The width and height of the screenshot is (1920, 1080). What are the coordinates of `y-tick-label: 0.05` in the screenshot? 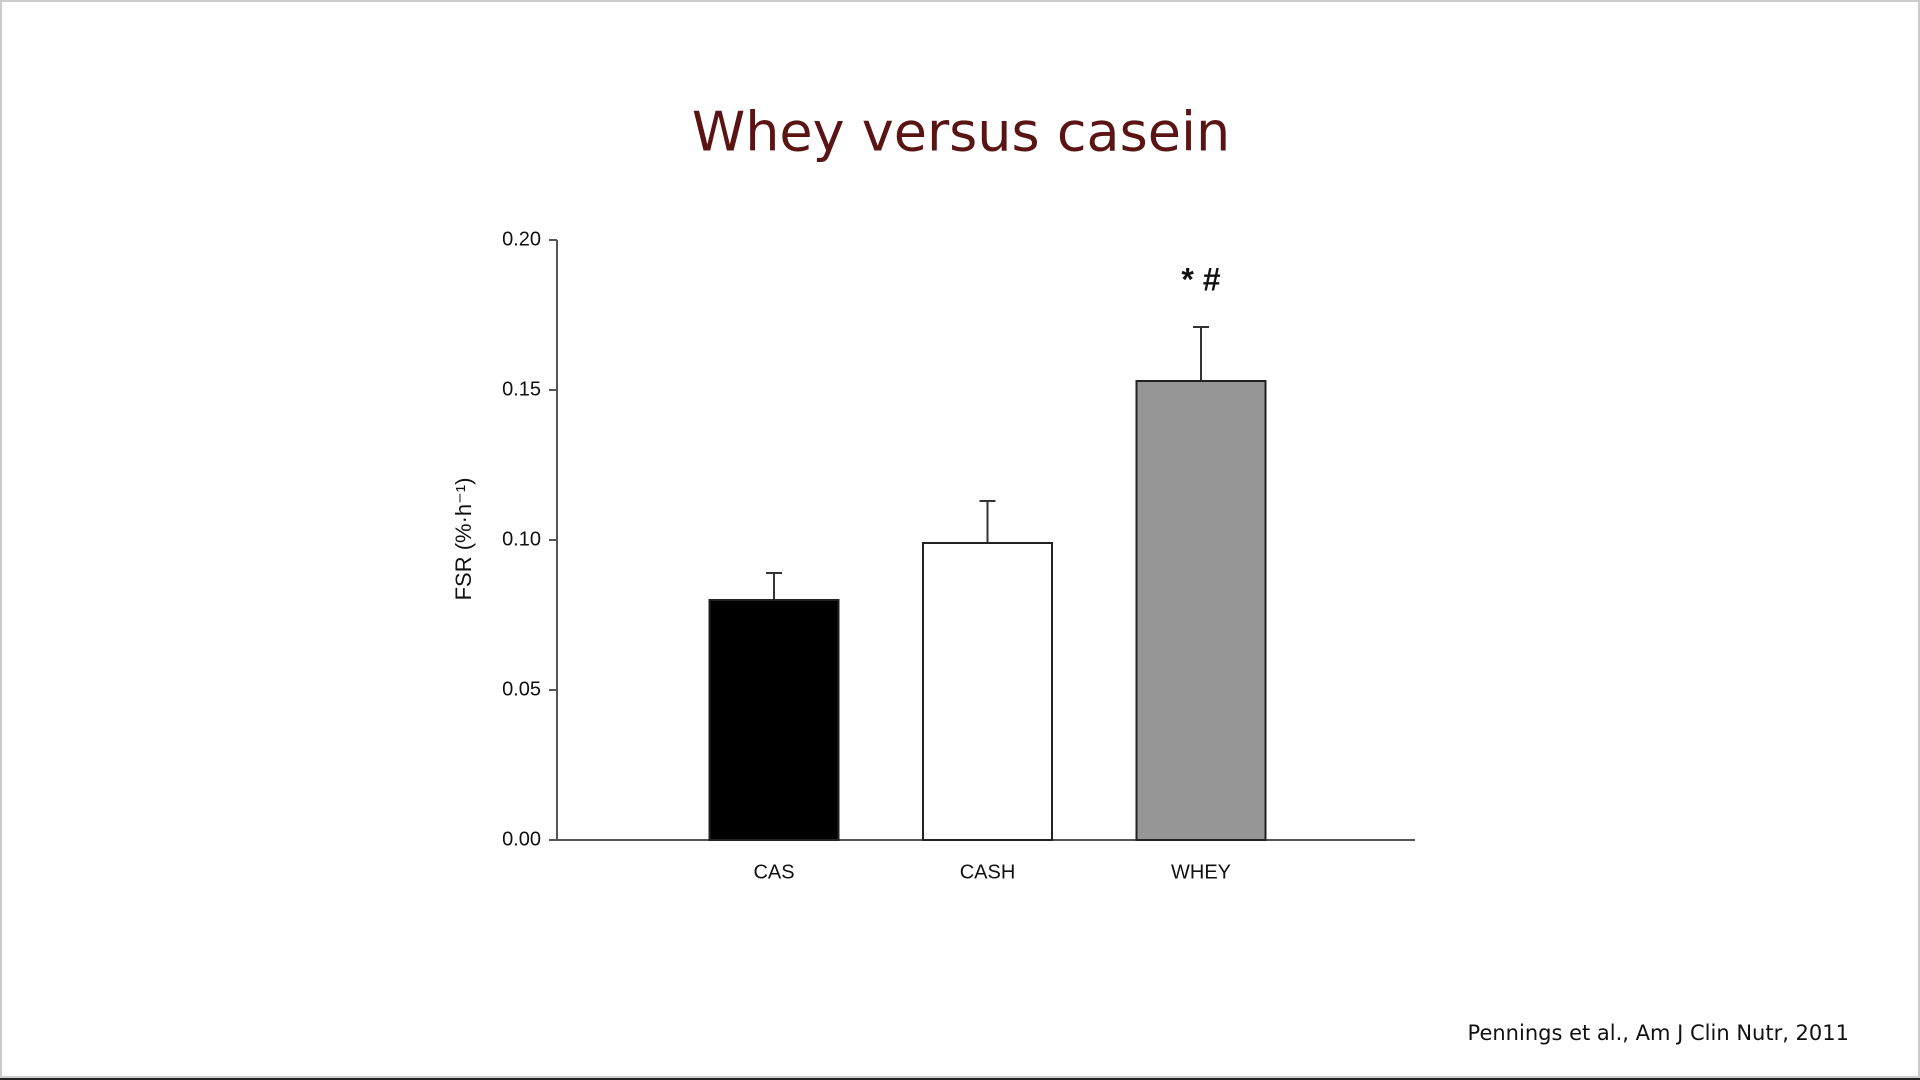 It's located at (521, 689).